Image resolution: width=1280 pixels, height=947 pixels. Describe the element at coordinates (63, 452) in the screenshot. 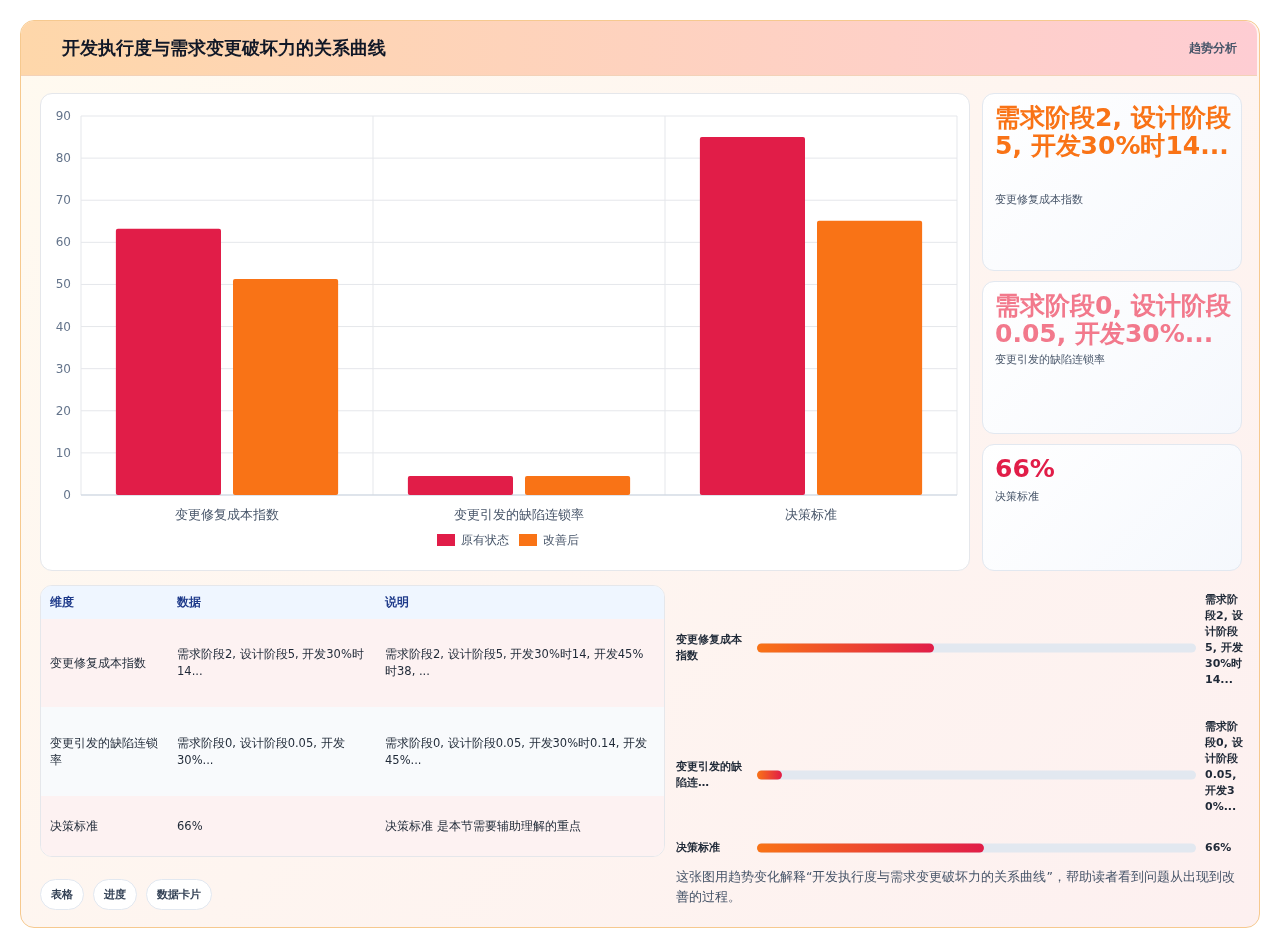

I see `y-tick-label: 10` at that location.